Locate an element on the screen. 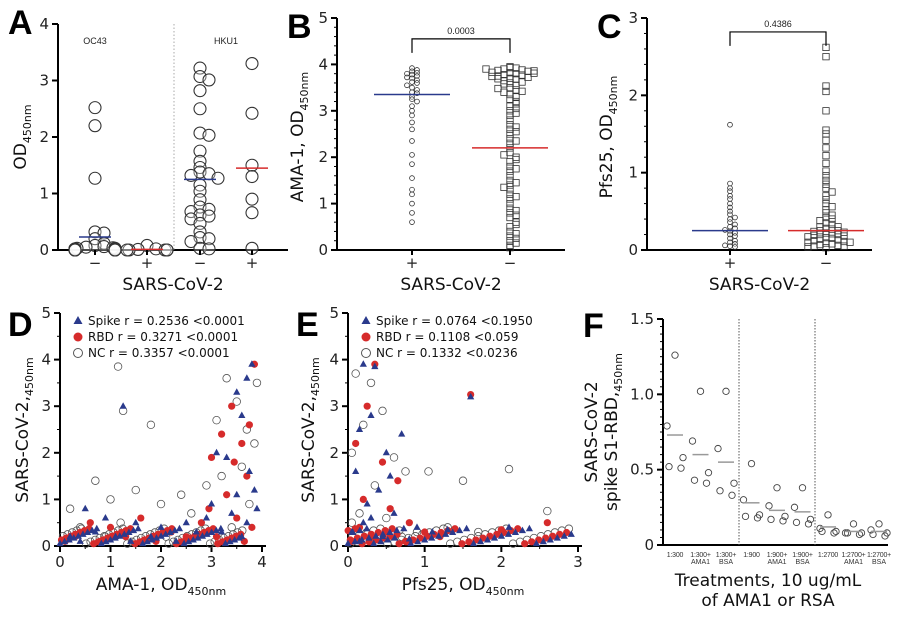 This screenshot has width=900, height=617. y-tick-label: 4 is located at coordinates (44, 24).